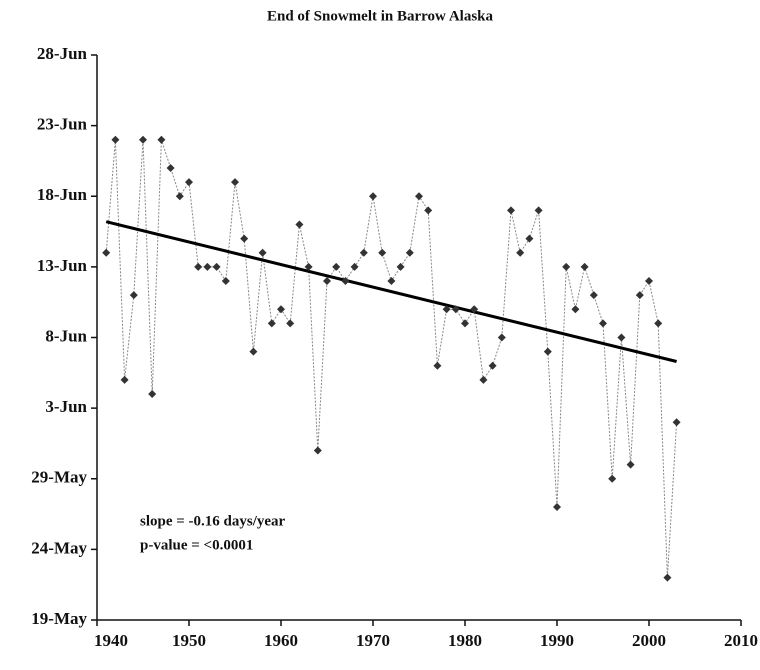 Image resolution: width=760 pixels, height=670 pixels. Describe the element at coordinates (59, 477) in the screenshot. I see `y-tick-label: 29-May` at that location.